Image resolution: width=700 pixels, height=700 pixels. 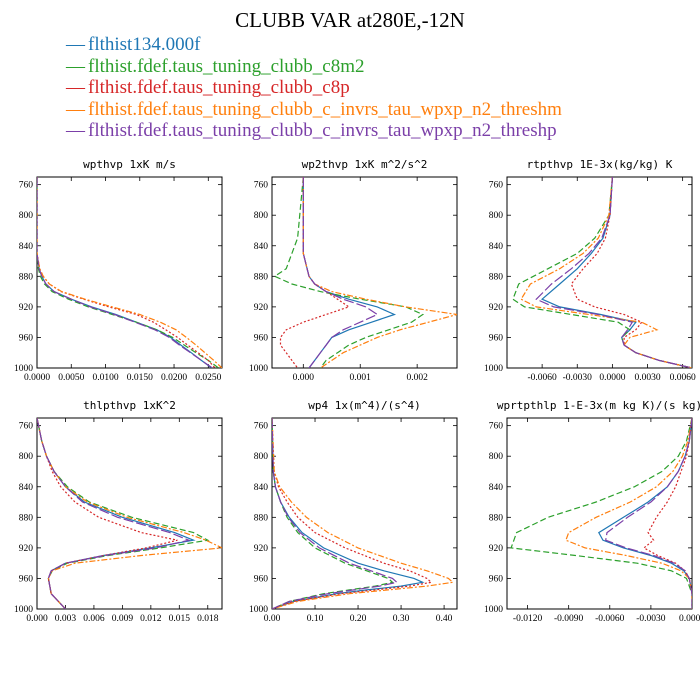 What do you see at coordinates (358, 619) in the screenshot?
I see `x-tick-label: 0.20` at bounding box center [358, 619].